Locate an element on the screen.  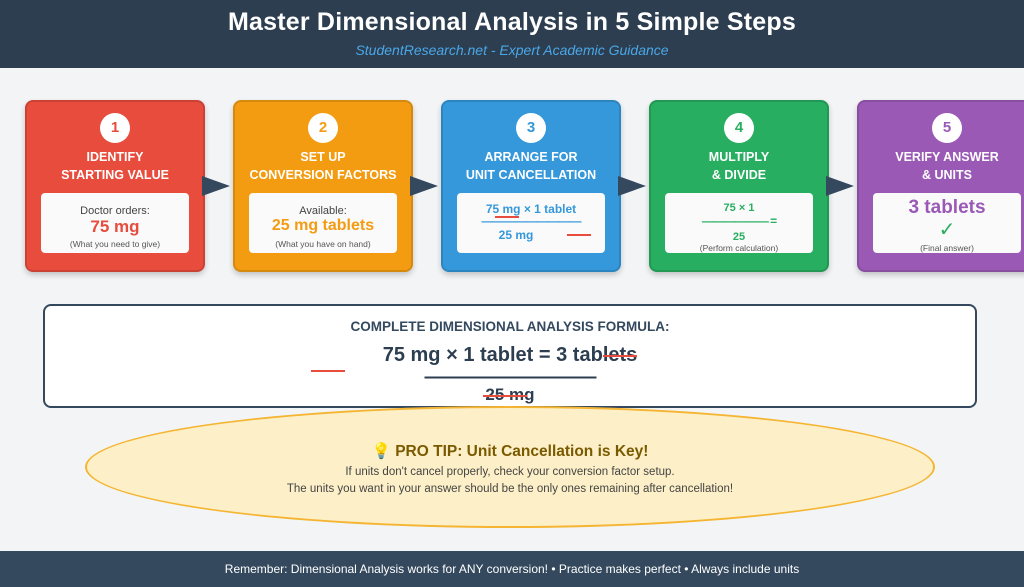
formula-fraction-bar: ————————— is located at coordinates (510, 377).